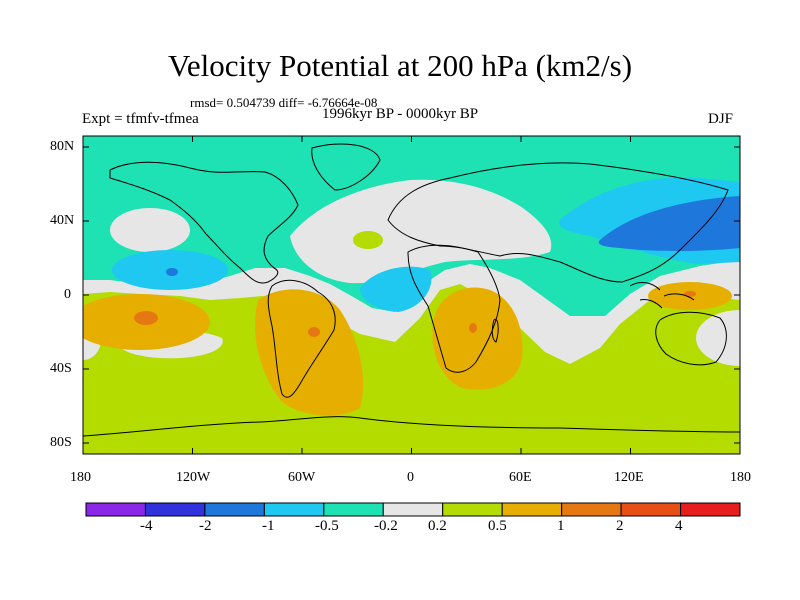  I want to click on lon-label-60w: 60W, so click(302, 477).